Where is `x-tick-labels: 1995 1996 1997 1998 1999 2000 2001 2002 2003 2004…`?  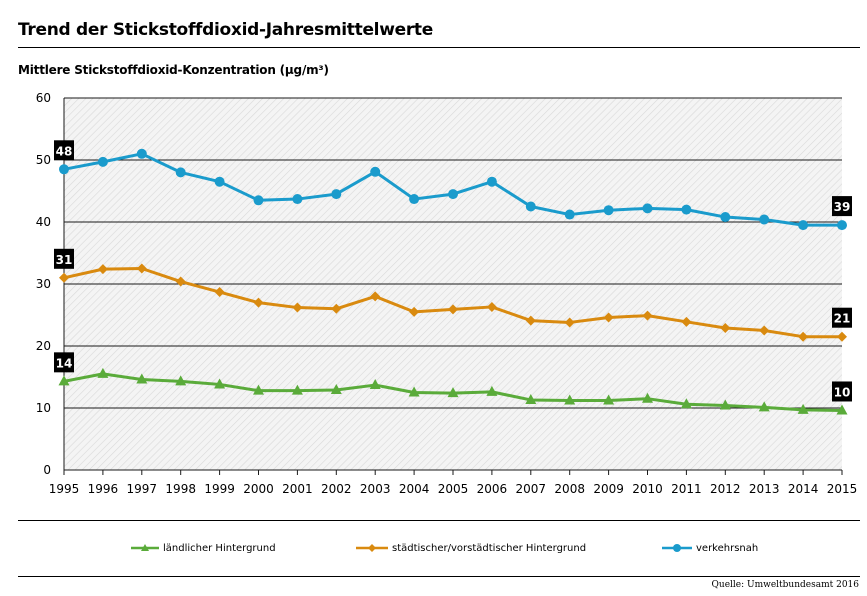
x-tick-labels: 1995 1996 1997 1998 1999 2000 2001 2002 2003 2004… is located at coordinates (453, 489).